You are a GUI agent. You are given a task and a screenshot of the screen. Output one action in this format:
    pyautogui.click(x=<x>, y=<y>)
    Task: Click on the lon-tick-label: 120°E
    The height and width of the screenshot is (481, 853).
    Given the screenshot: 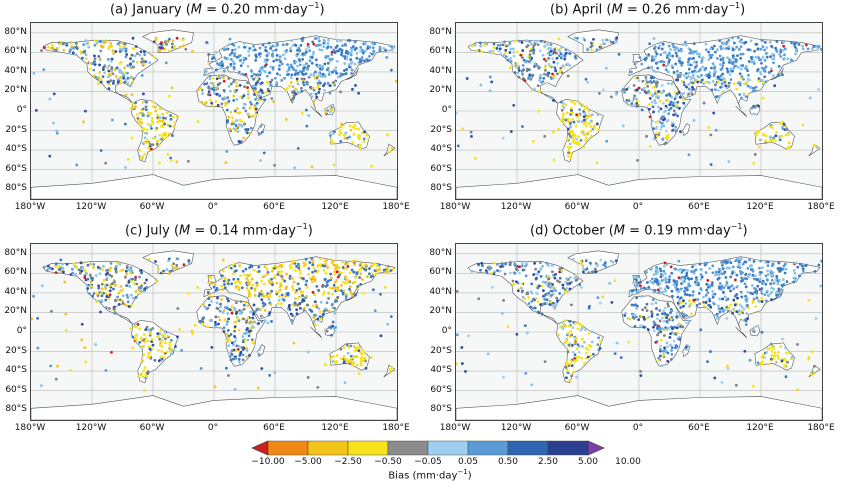 What is the action you would take?
    pyautogui.click(x=760, y=207)
    